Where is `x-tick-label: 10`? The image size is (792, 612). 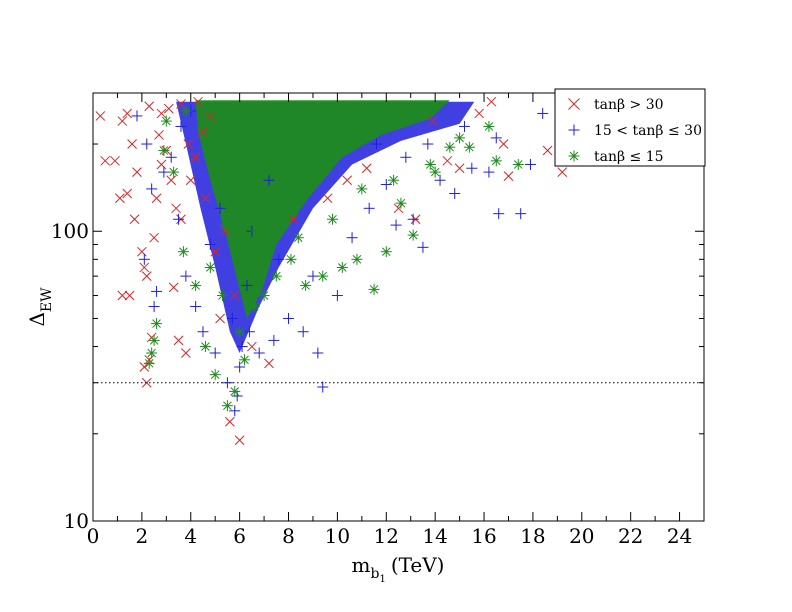
x-tick-label: 10 is located at coordinates (337, 536).